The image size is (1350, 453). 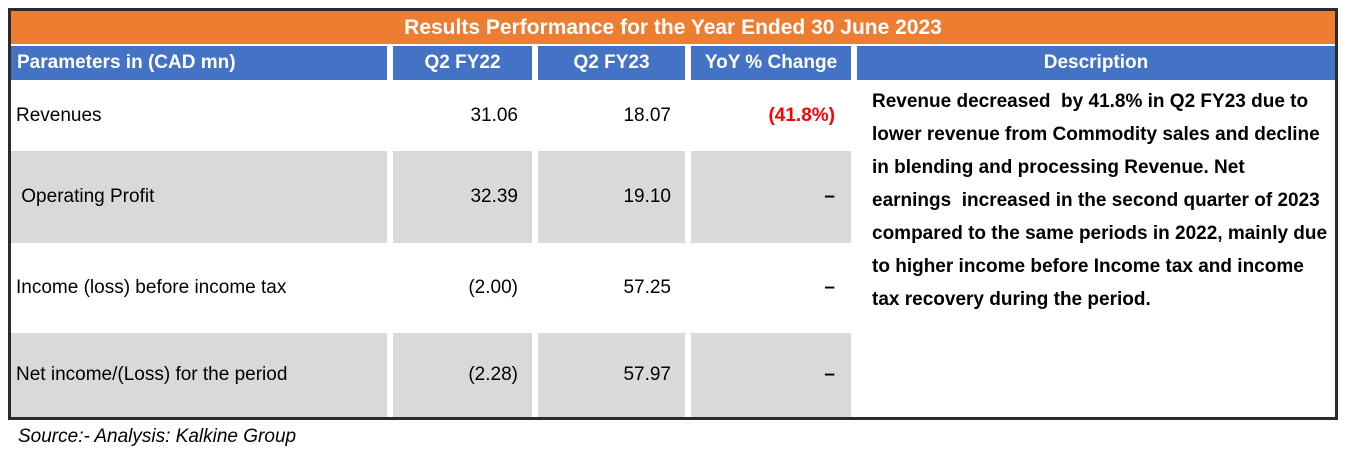 What do you see at coordinates (771, 115) in the screenshot?
I see `row-revenues-yoy-change: (41.8%)` at bounding box center [771, 115].